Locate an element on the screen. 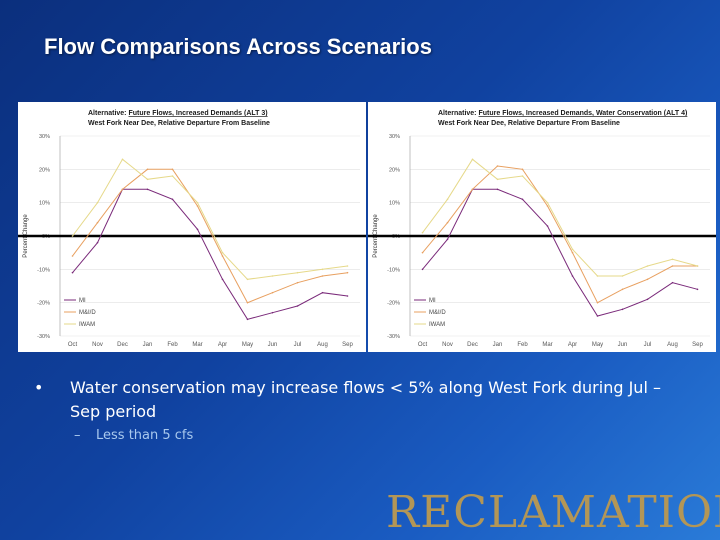  sub-bullet-item: – Less than 5 cfs is located at coordinates (374, 436).